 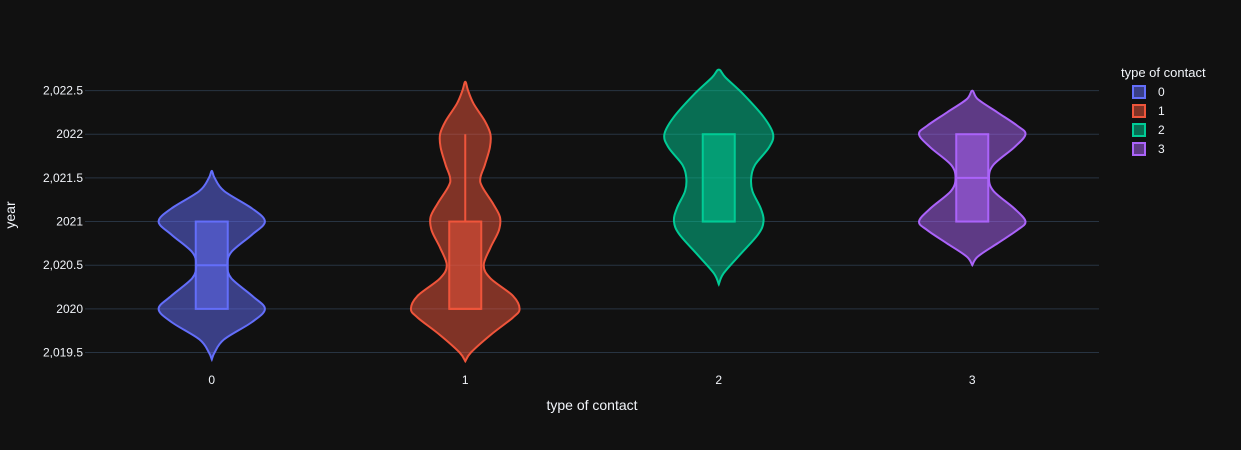 I want to click on x-tick-label: 3, so click(x=972, y=380).